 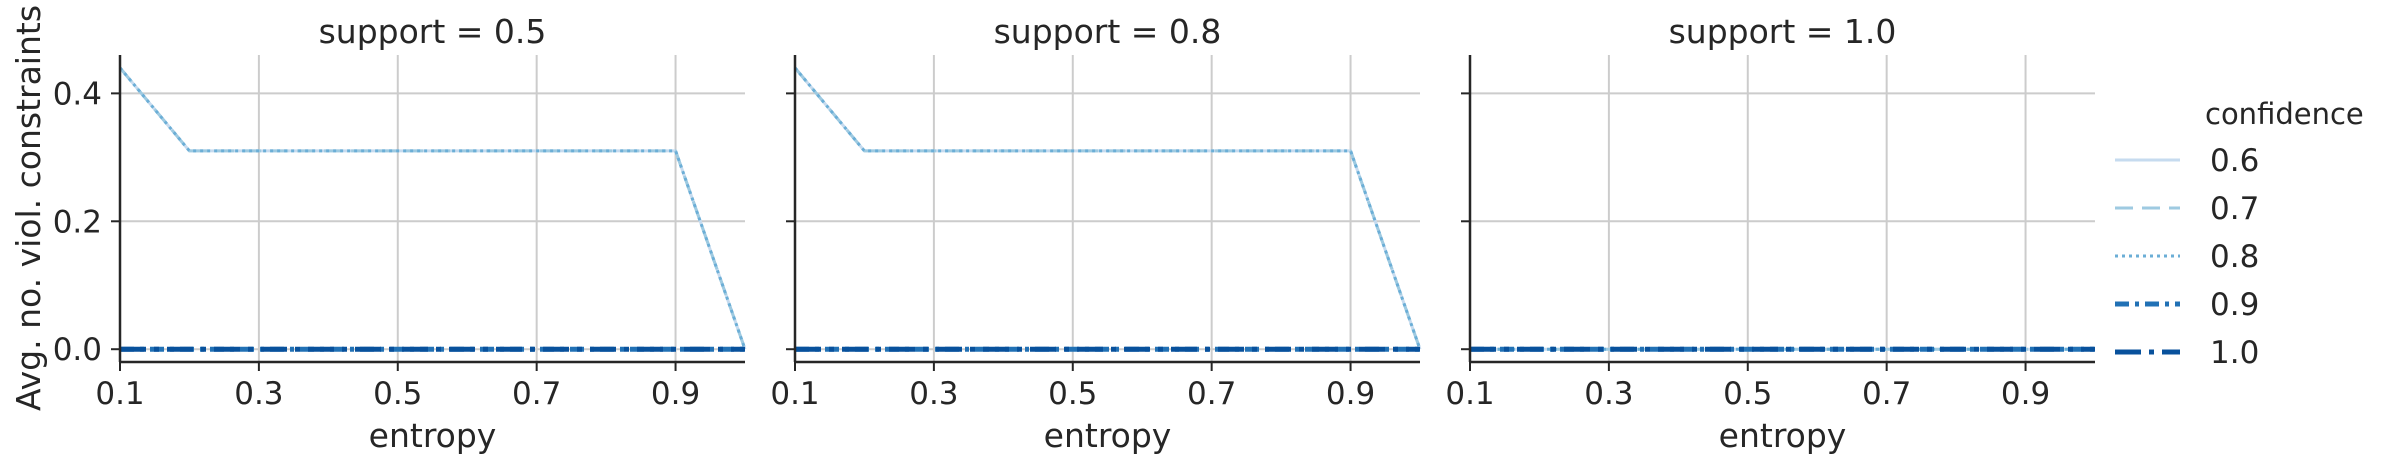 What do you see at coordinates (433, 31) in the screenshot?
I see `panel-title: support = 0.5` at bounding box center [433, 31].